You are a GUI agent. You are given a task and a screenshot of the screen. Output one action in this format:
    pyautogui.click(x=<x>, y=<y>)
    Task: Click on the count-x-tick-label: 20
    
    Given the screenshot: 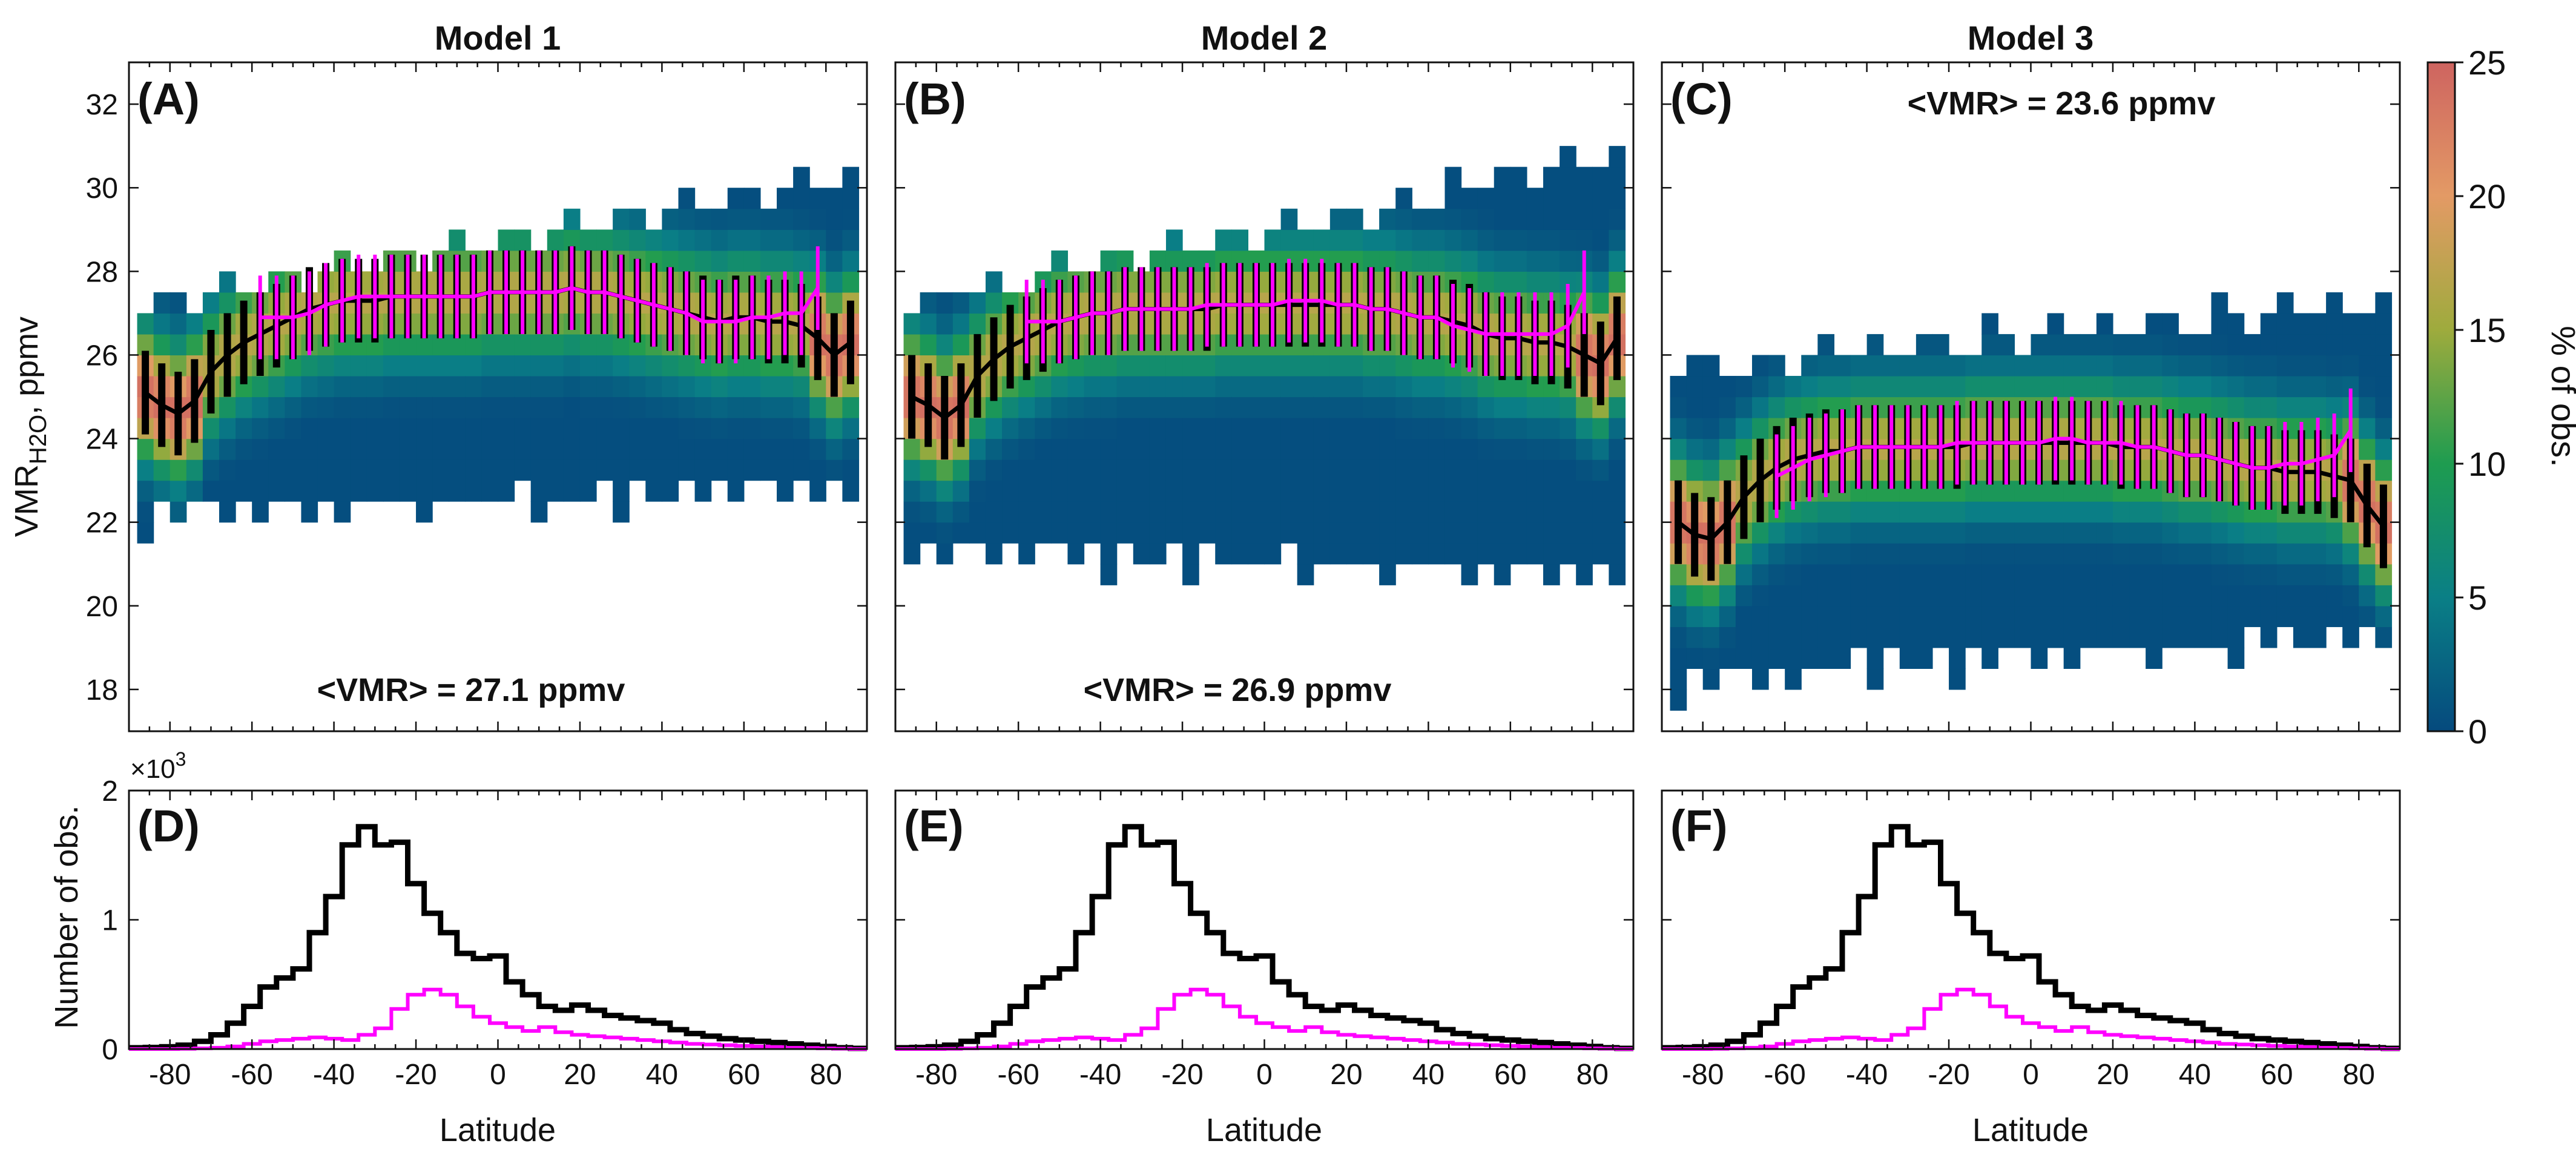 What is the action you would take?
    pyautogui.click(x=580, y=1075)
    